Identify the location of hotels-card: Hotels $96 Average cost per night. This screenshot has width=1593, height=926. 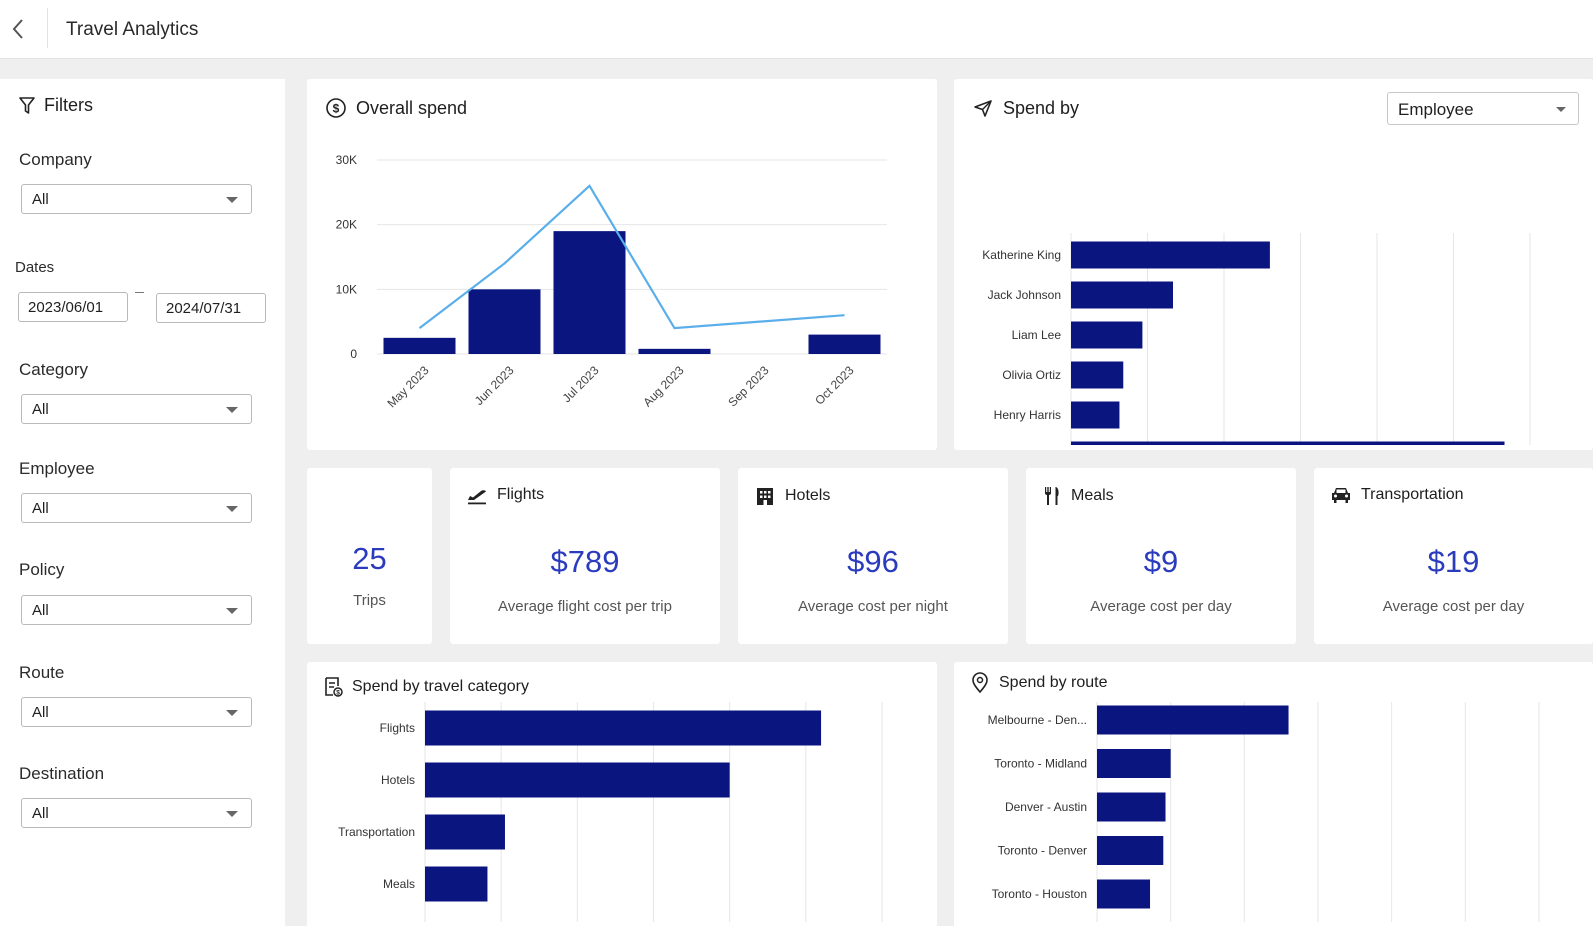
(873, 556).